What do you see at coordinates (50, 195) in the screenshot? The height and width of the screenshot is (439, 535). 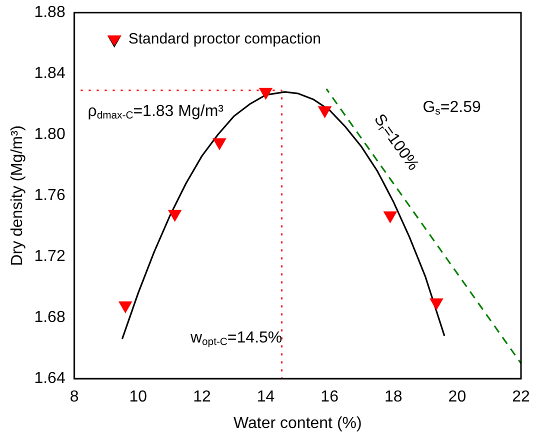 I see `y-tick-label: 1.76` at bounding box center [50, 195].